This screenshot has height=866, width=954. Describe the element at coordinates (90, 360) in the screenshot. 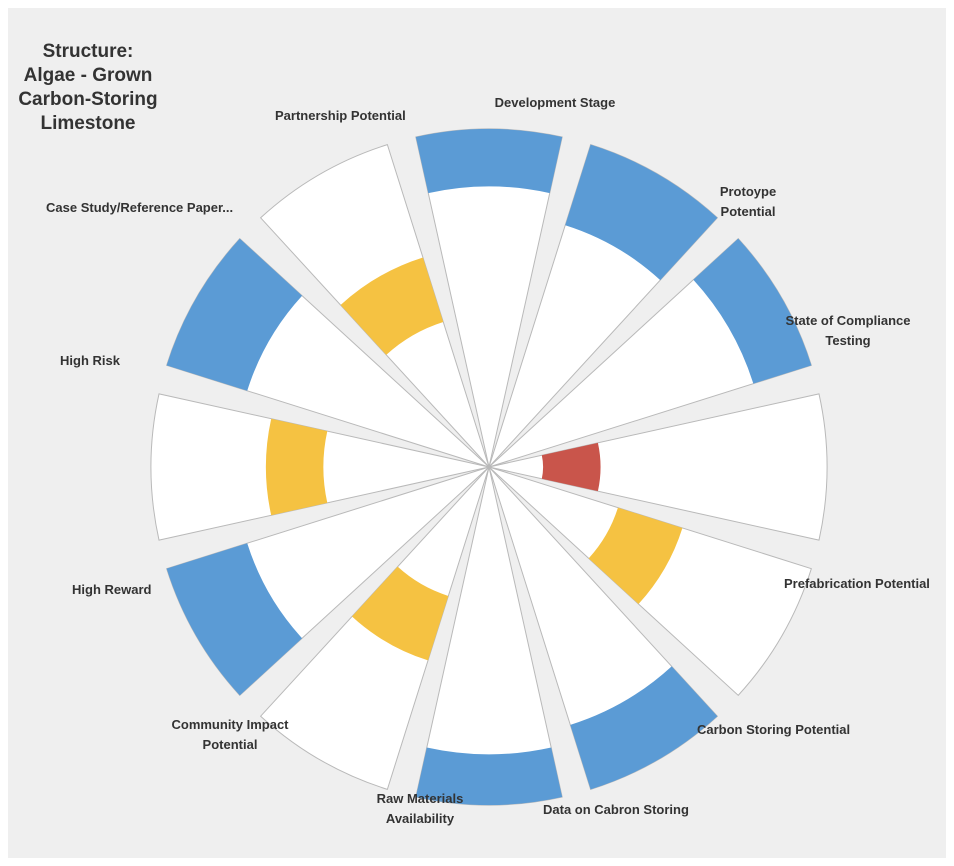

I see `label-high-risk: High Risk` at that location.